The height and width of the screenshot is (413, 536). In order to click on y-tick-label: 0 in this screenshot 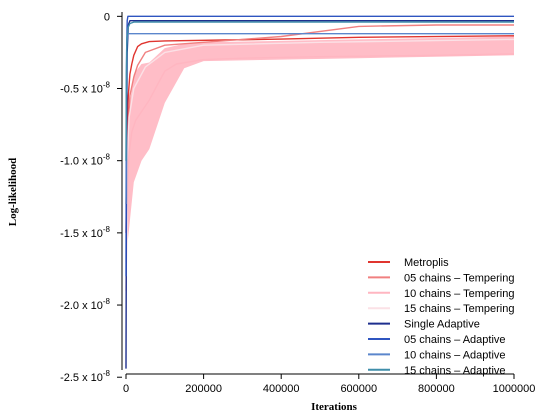, I will do `click(107, 17)`.